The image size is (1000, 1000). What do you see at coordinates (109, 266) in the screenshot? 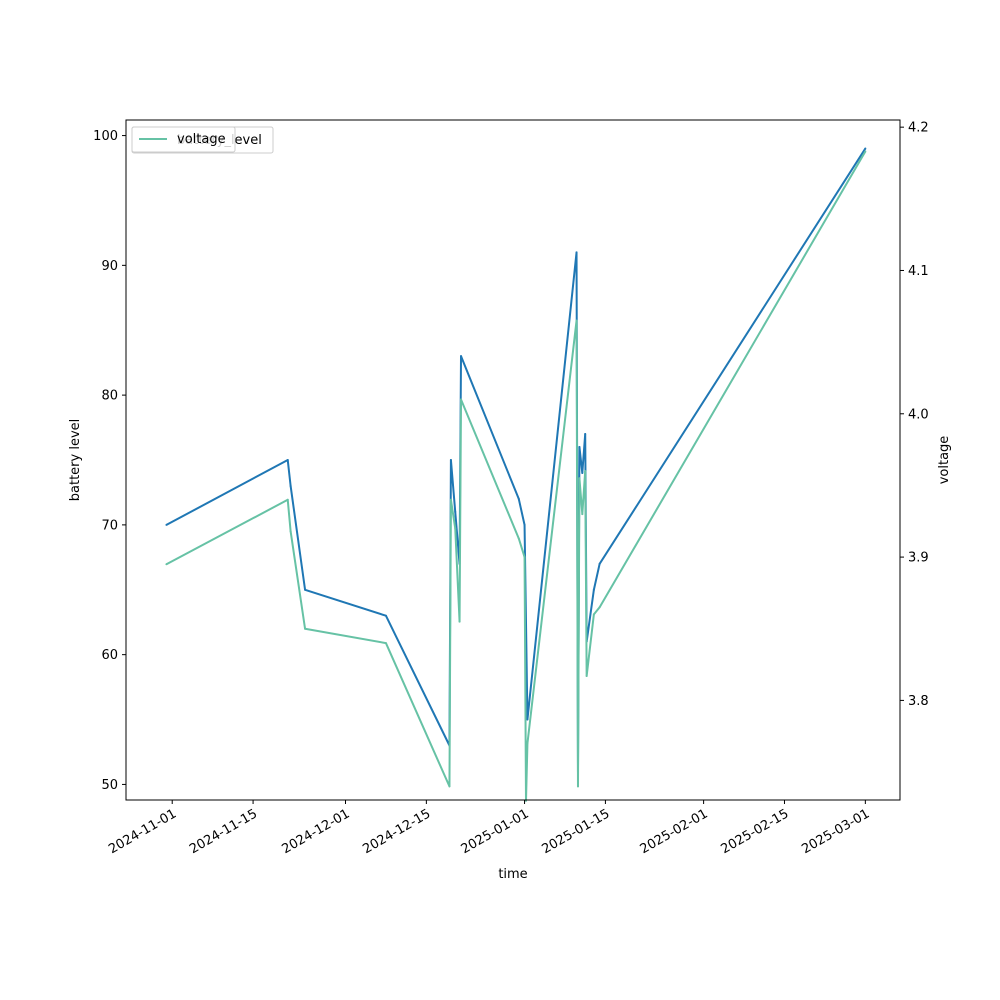
I see `y-left-tick-label: 90` at bounding box center [109, 266].